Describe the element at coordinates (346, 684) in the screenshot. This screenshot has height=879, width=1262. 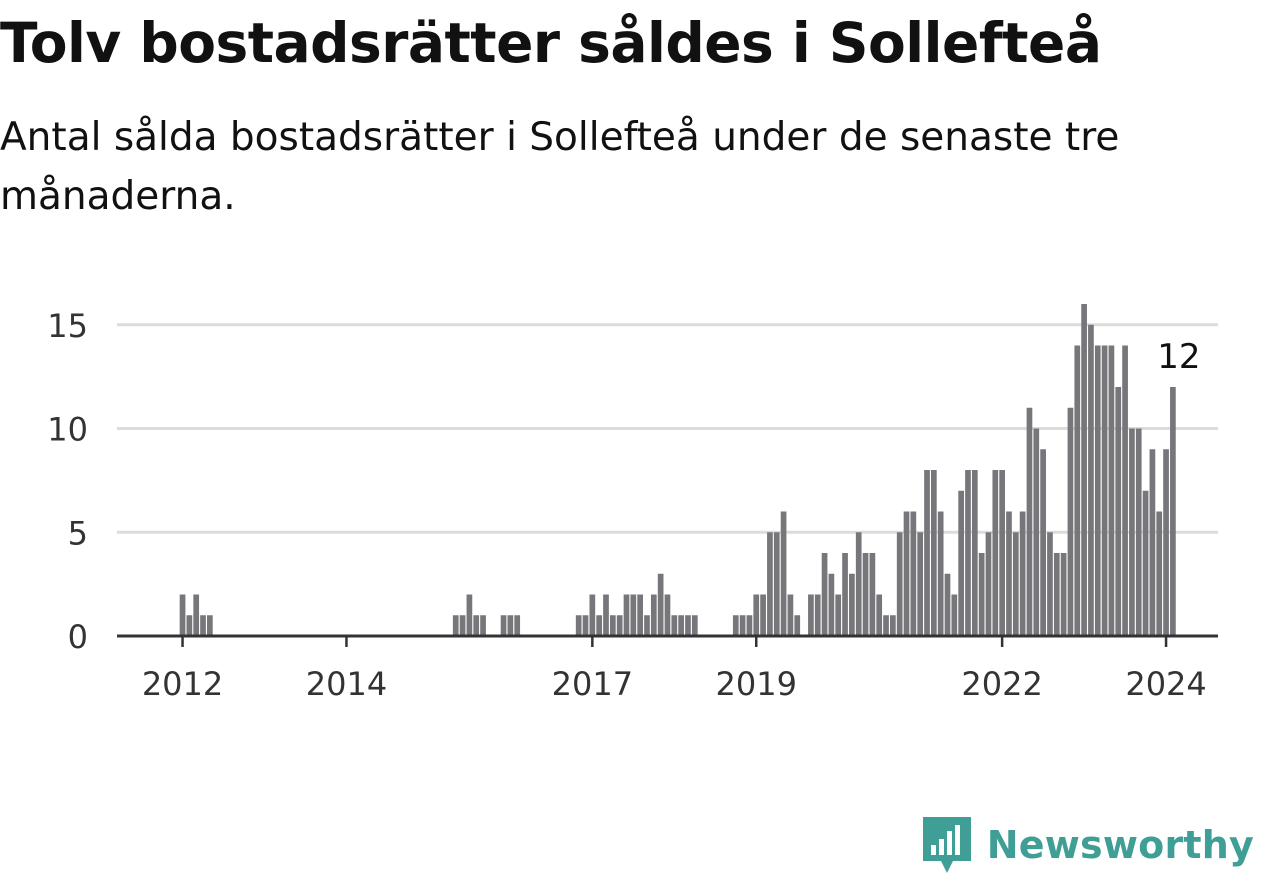
I see `x-tick-label: 2014` at that location.